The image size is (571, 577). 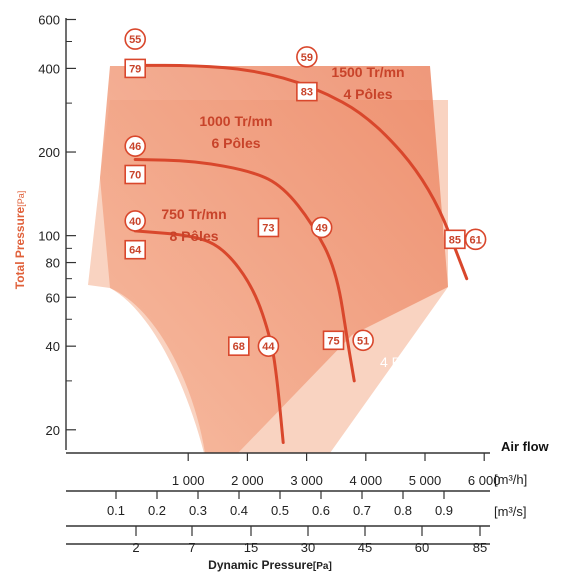 What do you see at coordinates (49, 236) in the screenshot?
I see `y-tick-label: 100` at bounding box center [49, 236].